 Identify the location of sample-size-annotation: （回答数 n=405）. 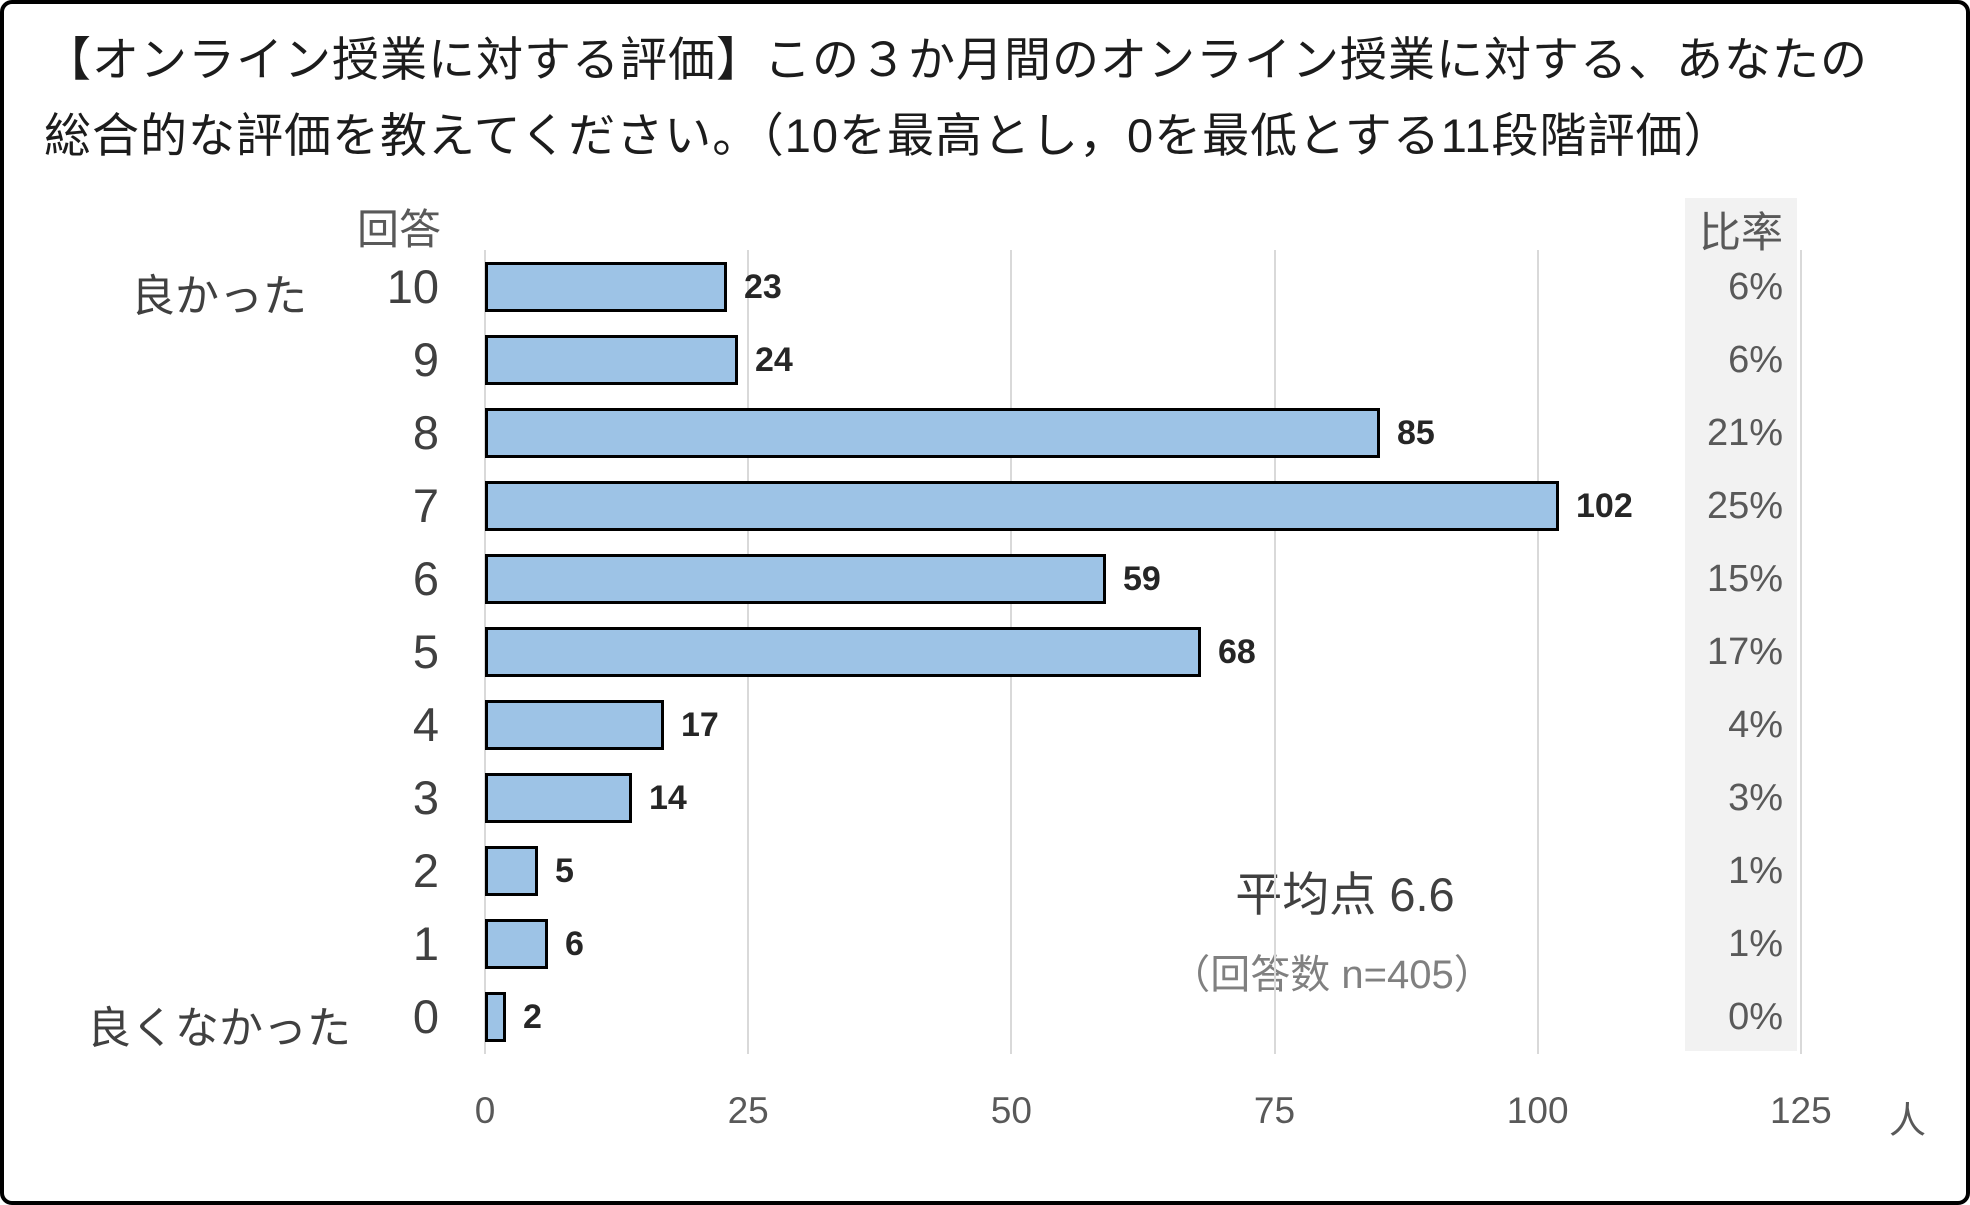
(1332, 975).